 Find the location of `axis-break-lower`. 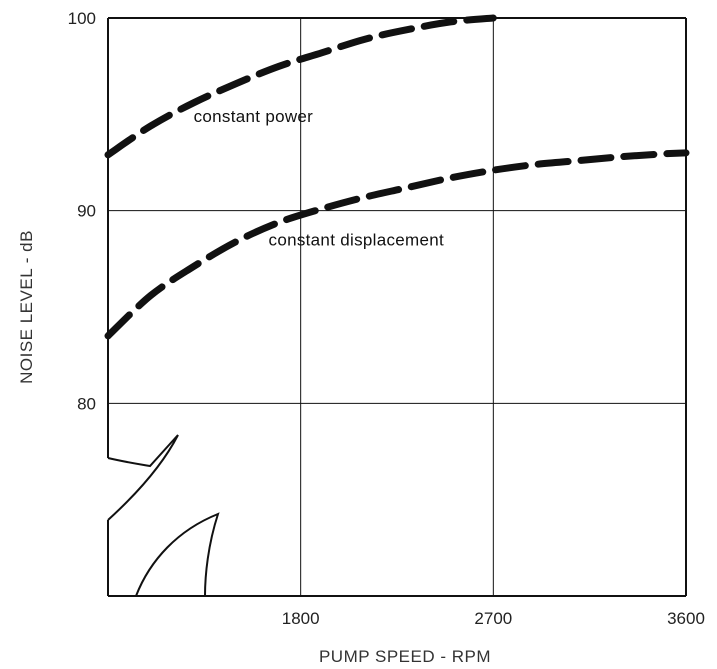

axis-break-lower is located at coordinates (177, 554).